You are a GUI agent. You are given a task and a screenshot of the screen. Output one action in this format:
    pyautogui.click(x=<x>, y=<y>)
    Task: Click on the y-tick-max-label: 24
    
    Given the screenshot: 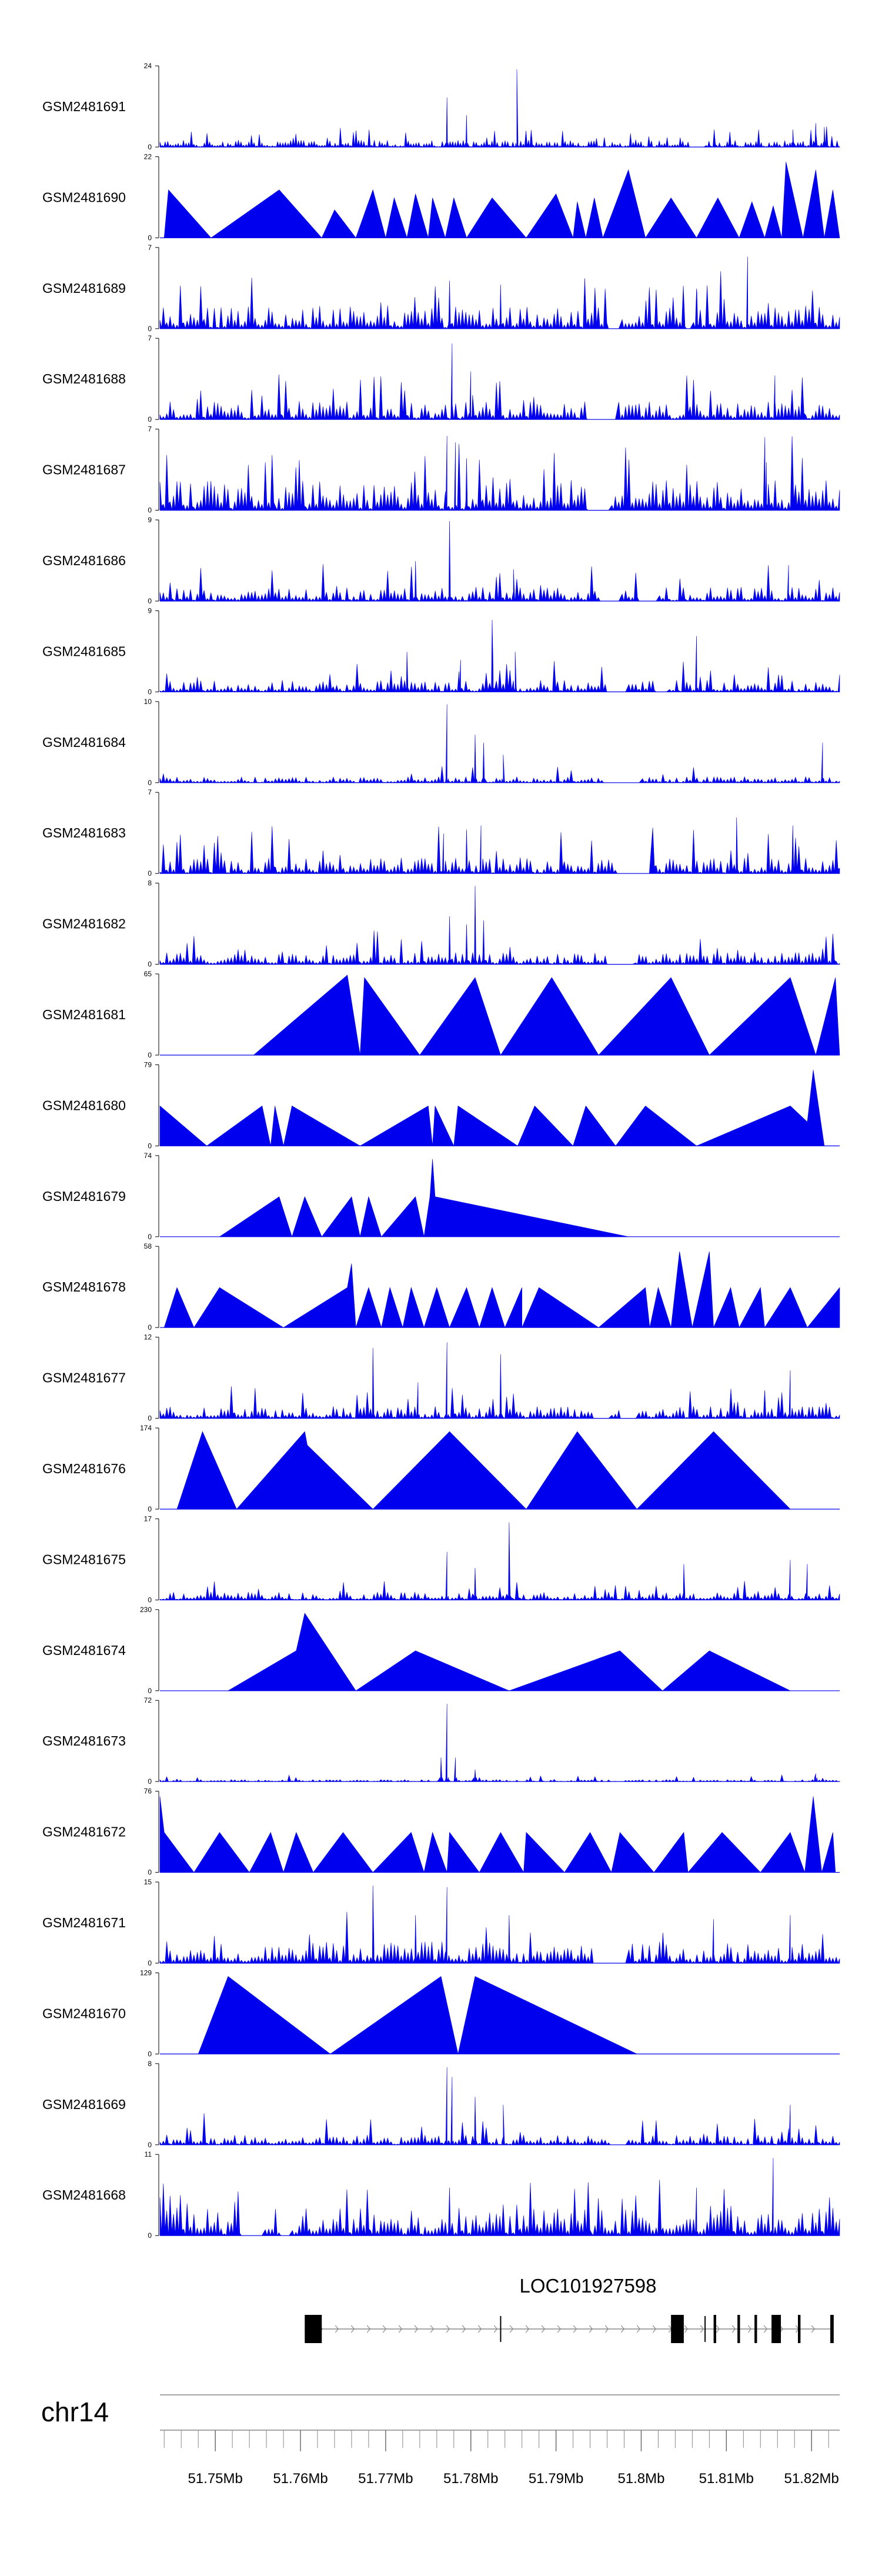 What is the action you would take?
    pyautogui.click(x=148, y=66)
    